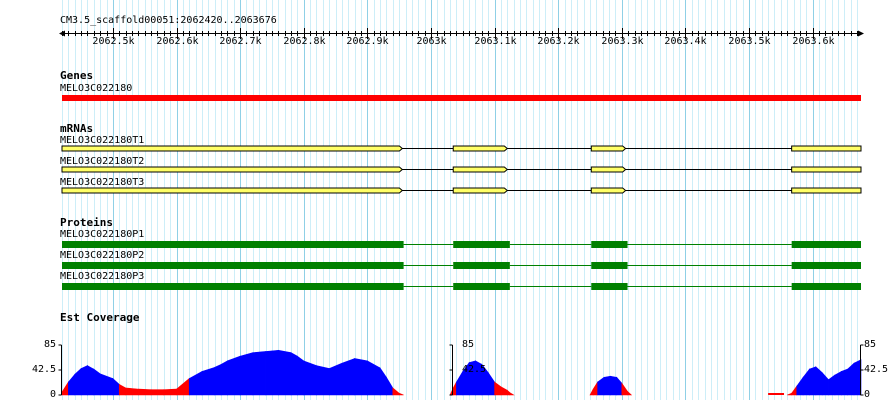  Describe the element at coordinates (44, 369) in the screenshot. I see `coverage-ymid-label-left: 42.5` at that location.